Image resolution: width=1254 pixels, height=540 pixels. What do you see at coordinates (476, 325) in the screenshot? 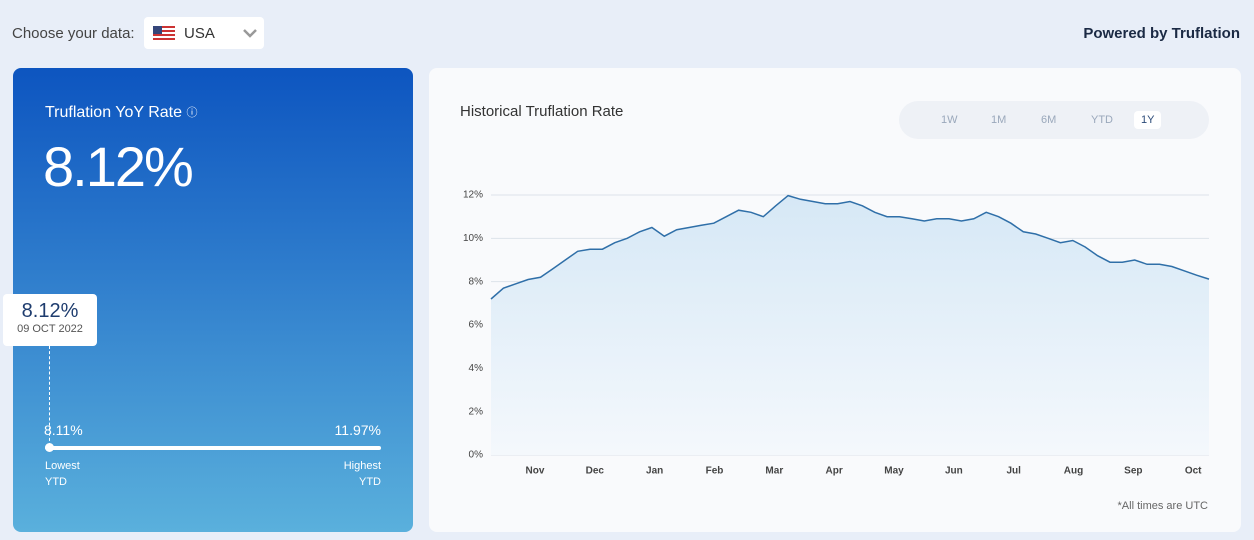
I see `y-tick-label: 6%` at bounding box center [476, 325].